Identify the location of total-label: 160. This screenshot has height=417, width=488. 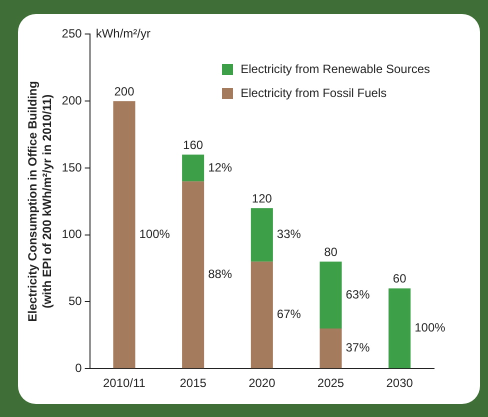
(193, 145).